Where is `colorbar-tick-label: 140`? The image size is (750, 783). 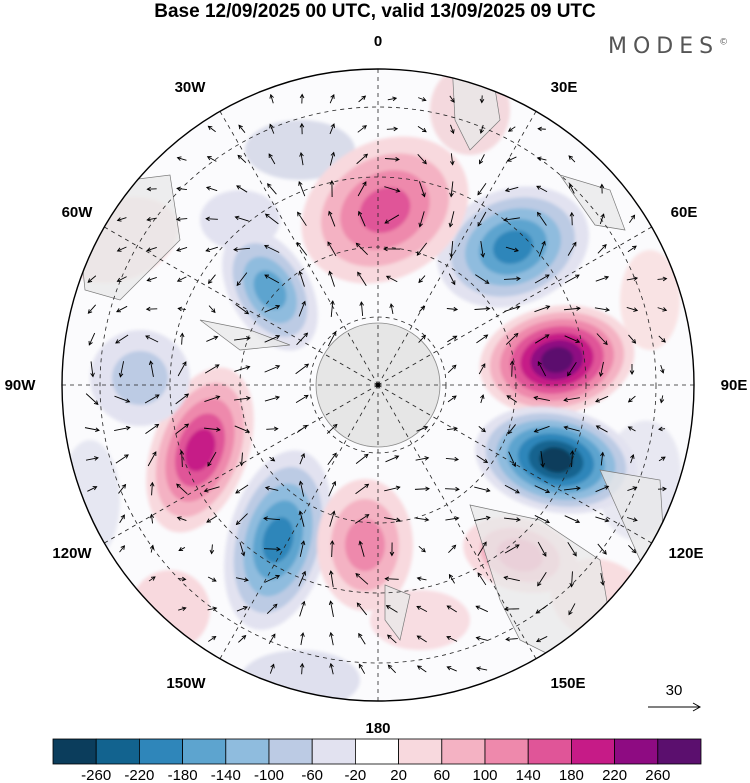 colorbar-tick-label: 140 is located at coordinates (528, 775).